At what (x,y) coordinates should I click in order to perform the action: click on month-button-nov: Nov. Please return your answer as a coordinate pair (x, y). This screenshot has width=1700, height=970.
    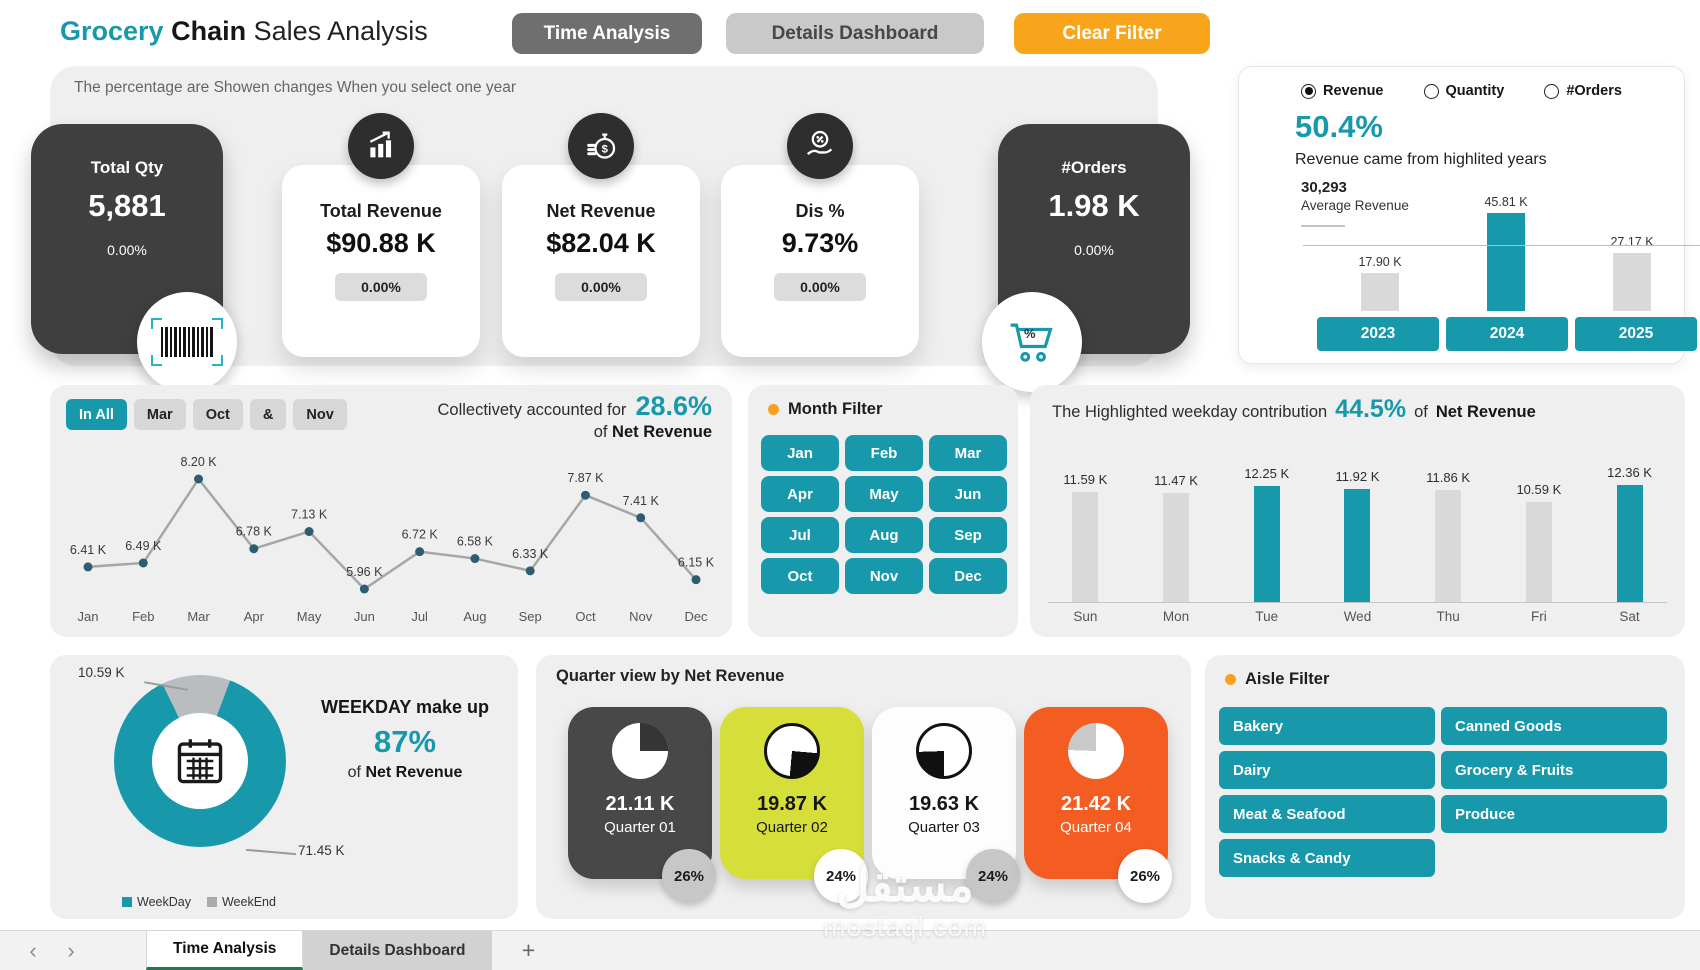
    Looking at the image, I should click on (884, 576).